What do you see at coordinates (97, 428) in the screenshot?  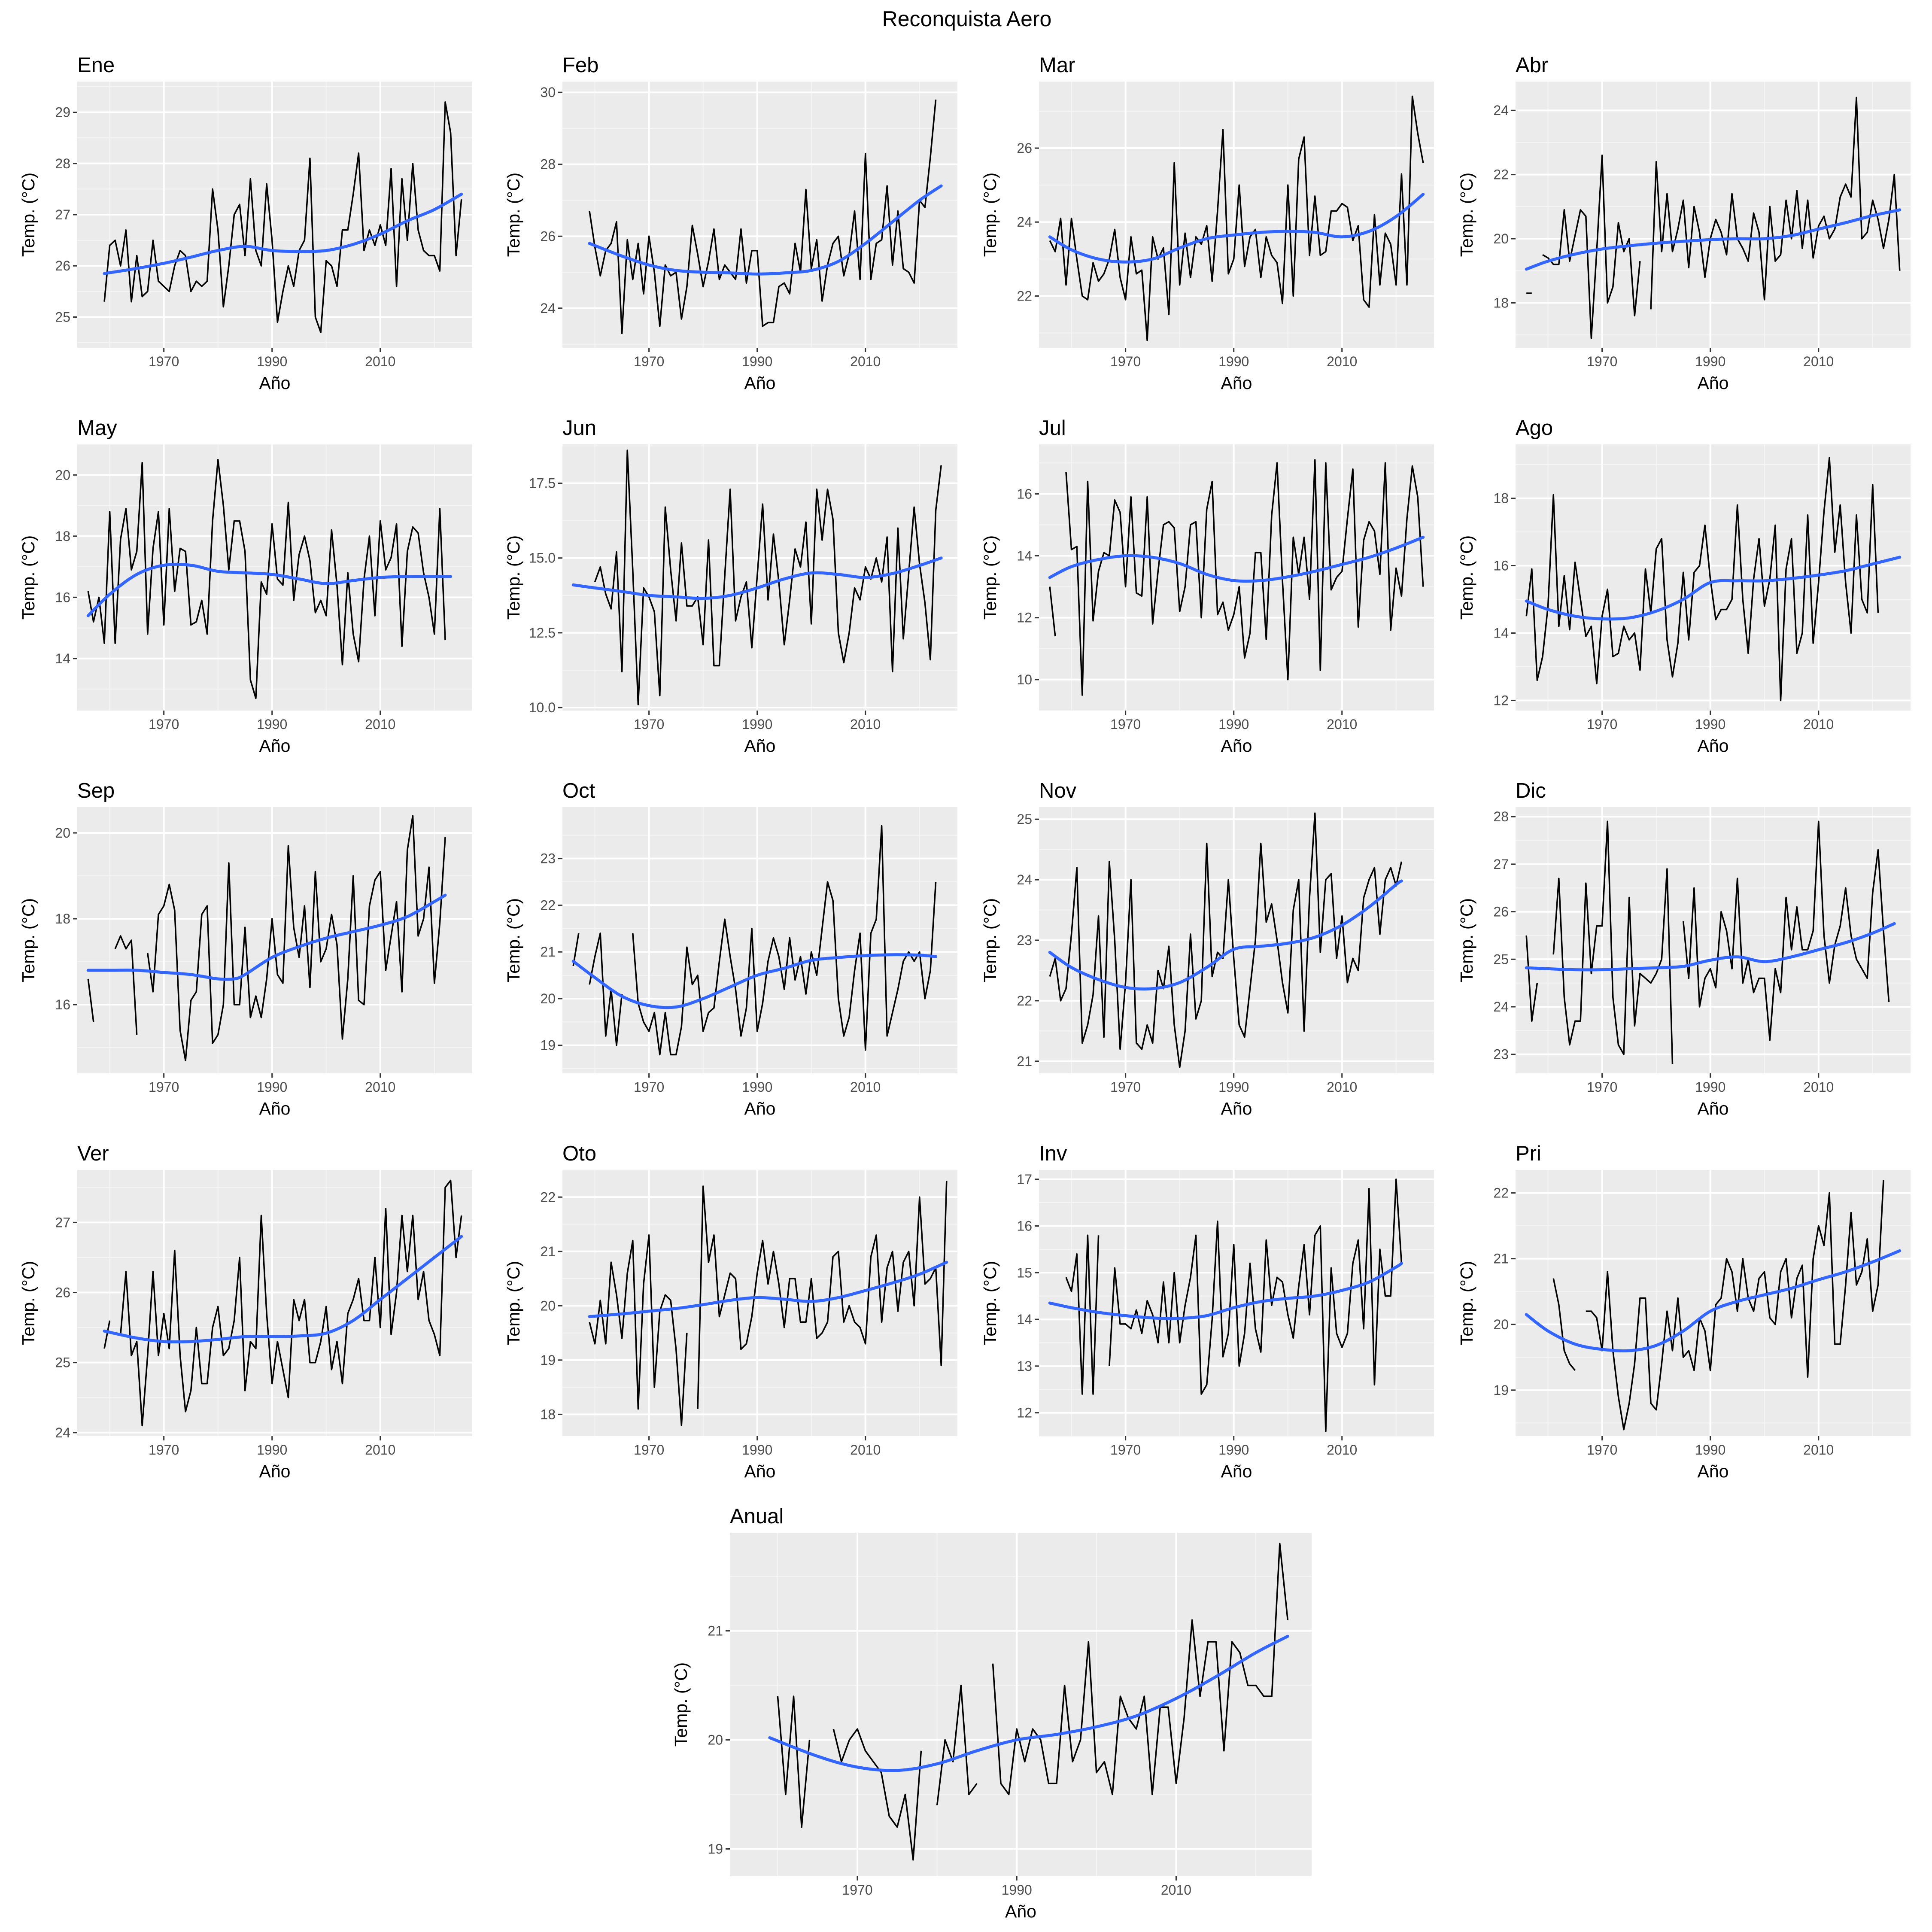 I see `panel-title: May` at bounding box center [97, 428].